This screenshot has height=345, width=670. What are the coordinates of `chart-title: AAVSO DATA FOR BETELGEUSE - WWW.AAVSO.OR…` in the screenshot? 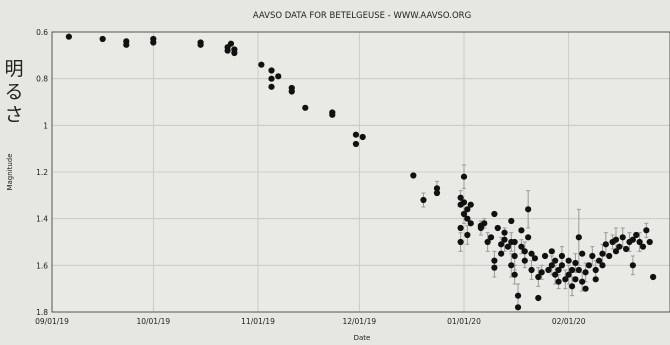 It's located at (362, 16).